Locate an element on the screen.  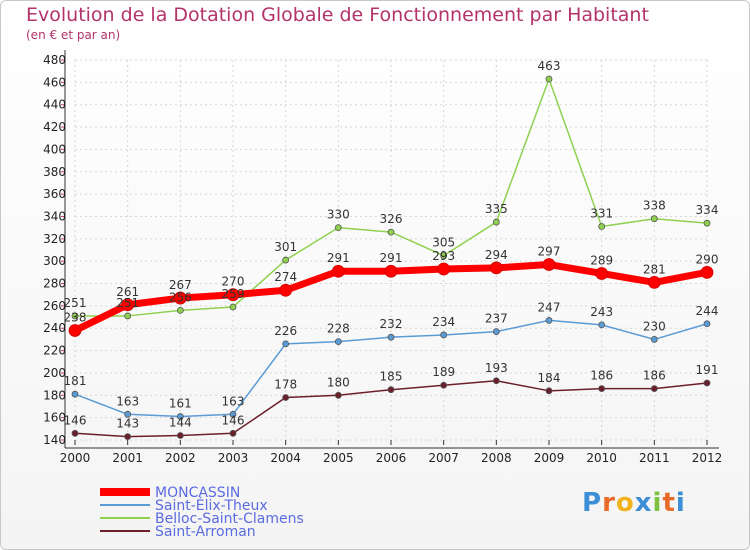
y-tick-label: 400 is located at coordinates (54, 149).